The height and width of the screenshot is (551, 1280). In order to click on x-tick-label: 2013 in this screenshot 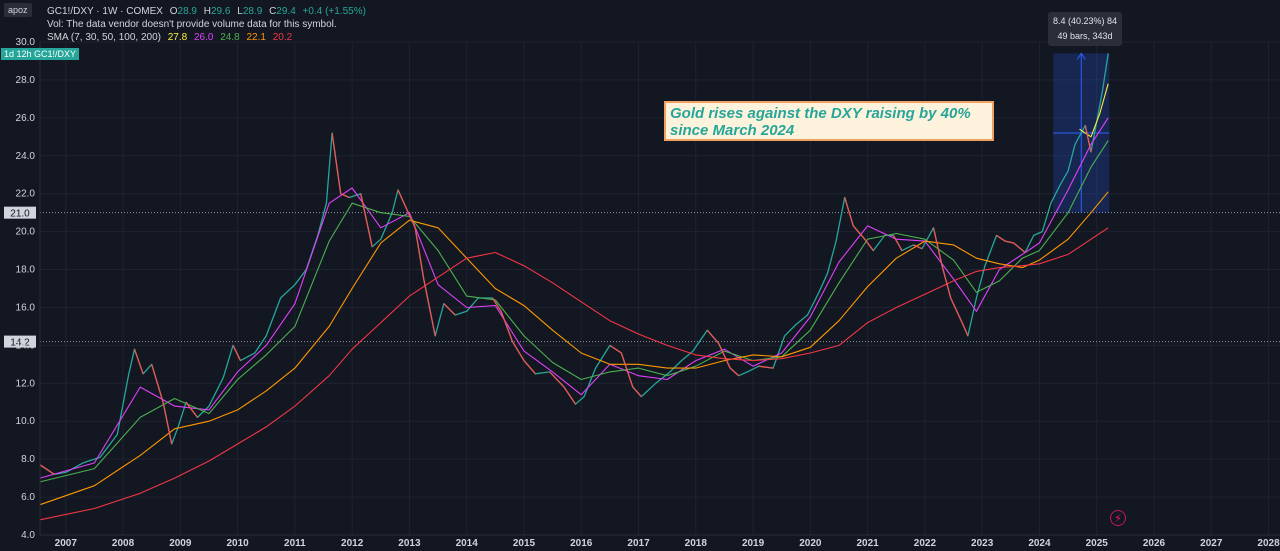, I will do `click(409, 543)`.